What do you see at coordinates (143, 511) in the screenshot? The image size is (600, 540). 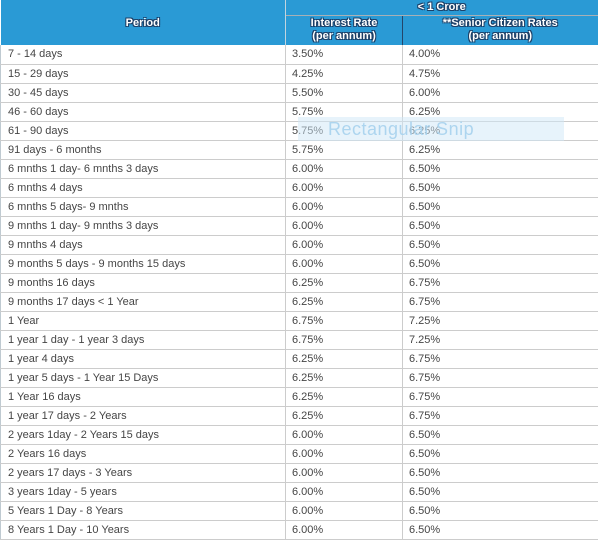 I see `period-cell: 5 Years 1 Day - 8 Years` at bounding box center [143, 511].